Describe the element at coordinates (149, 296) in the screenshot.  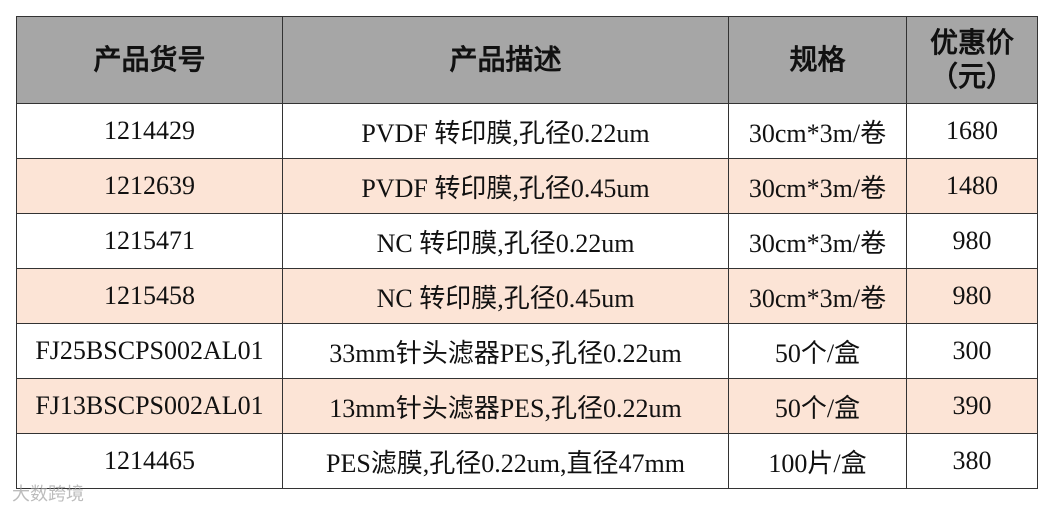
I see `table-cell: 1215458` at that location.